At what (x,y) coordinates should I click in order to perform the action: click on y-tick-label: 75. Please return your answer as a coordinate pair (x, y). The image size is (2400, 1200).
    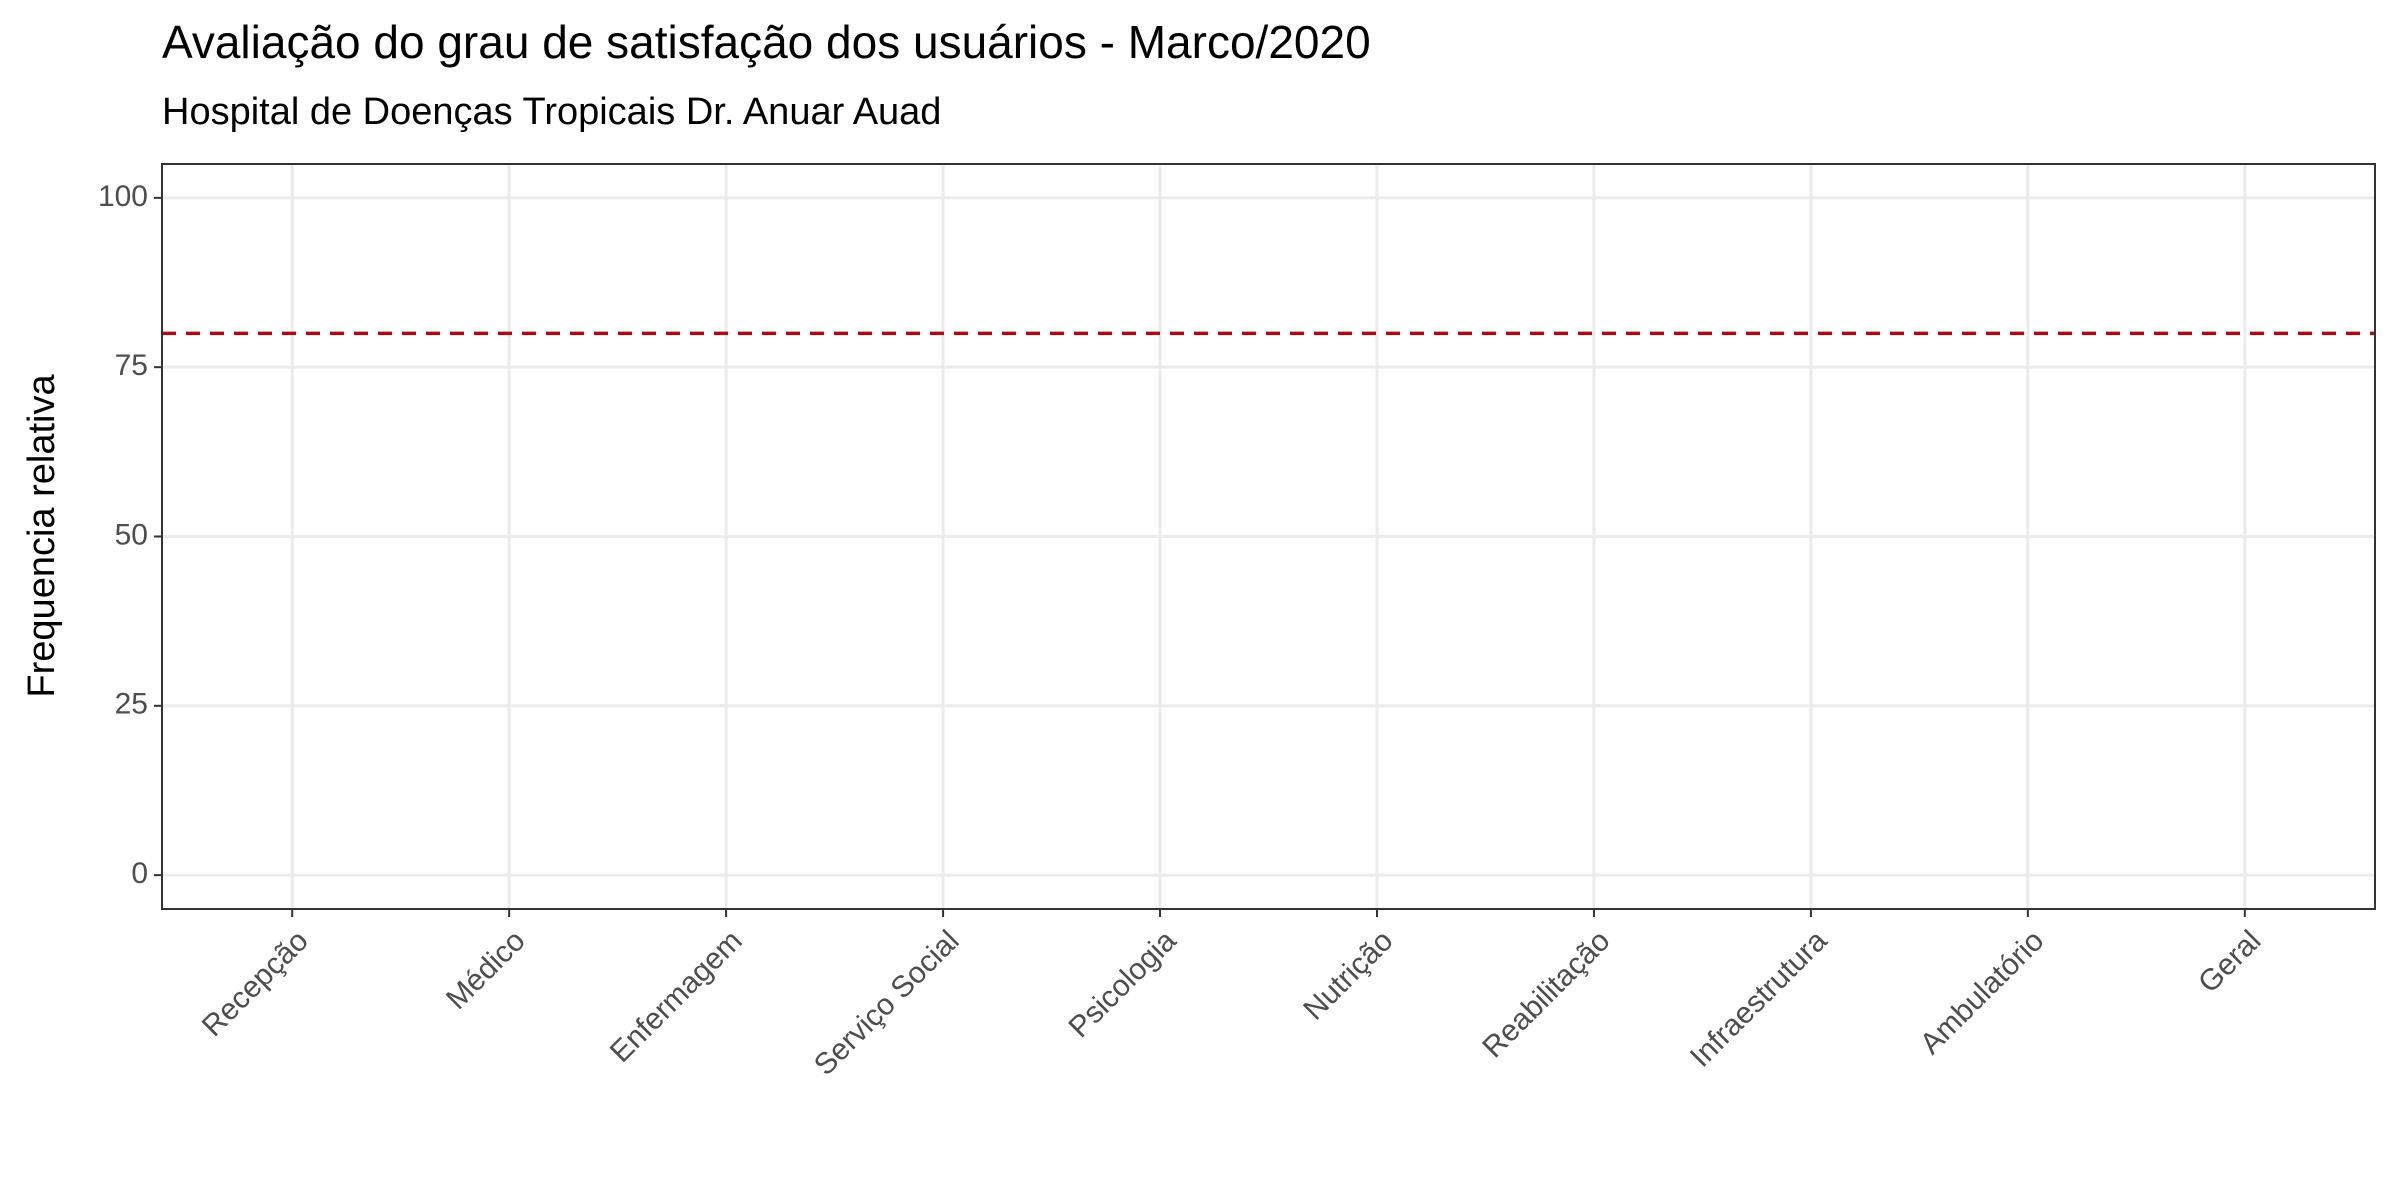
    Looking at the image, I should click on (131, 365).